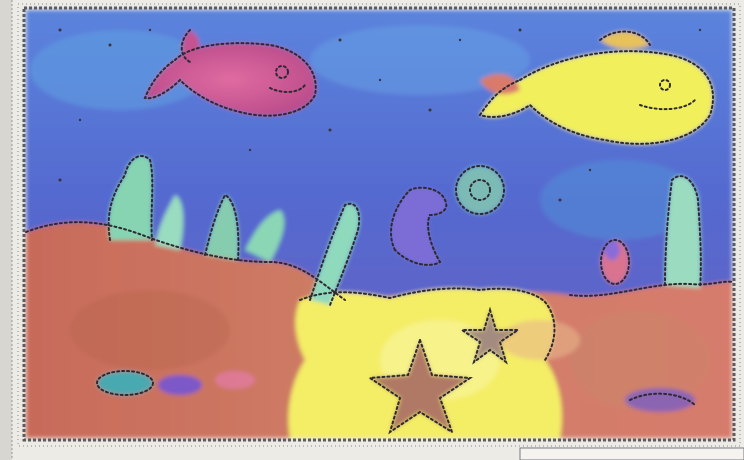 The image size is (744, 460). I want to click on seaweed-left, so click(130, 197).